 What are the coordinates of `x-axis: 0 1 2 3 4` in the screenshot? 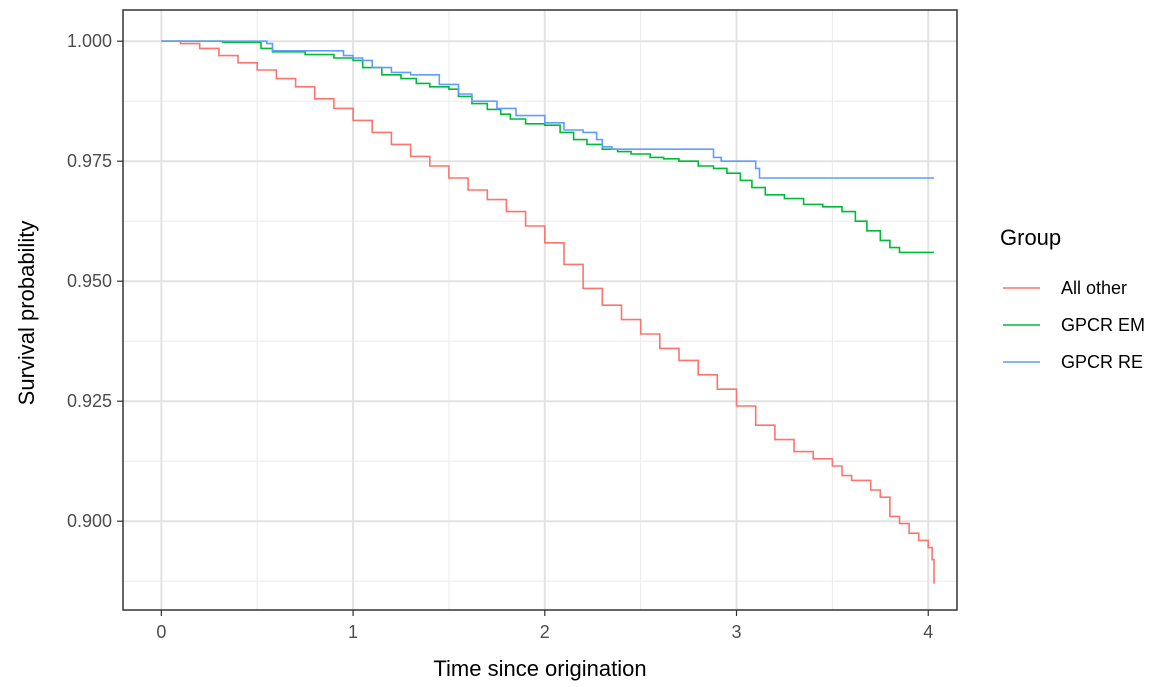 It's located at (544, 626).